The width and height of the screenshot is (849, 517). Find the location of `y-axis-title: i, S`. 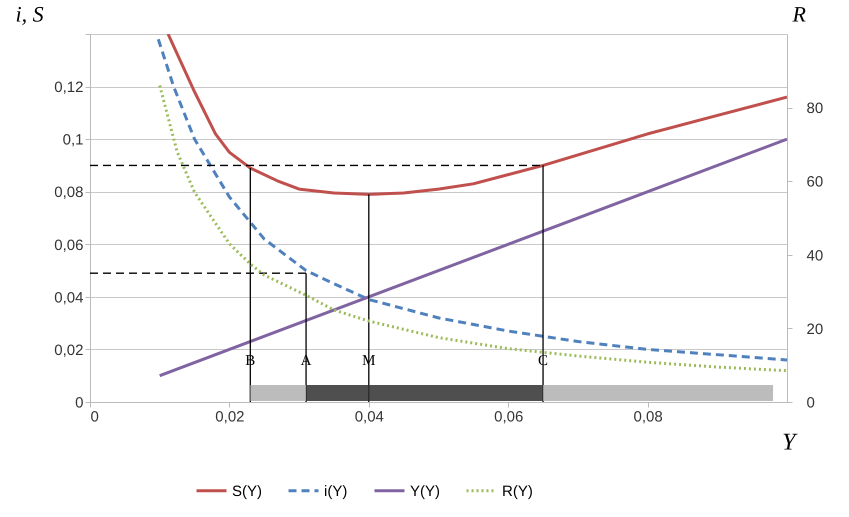

y-axis-title: i, S is located at coordinates (30, 14).